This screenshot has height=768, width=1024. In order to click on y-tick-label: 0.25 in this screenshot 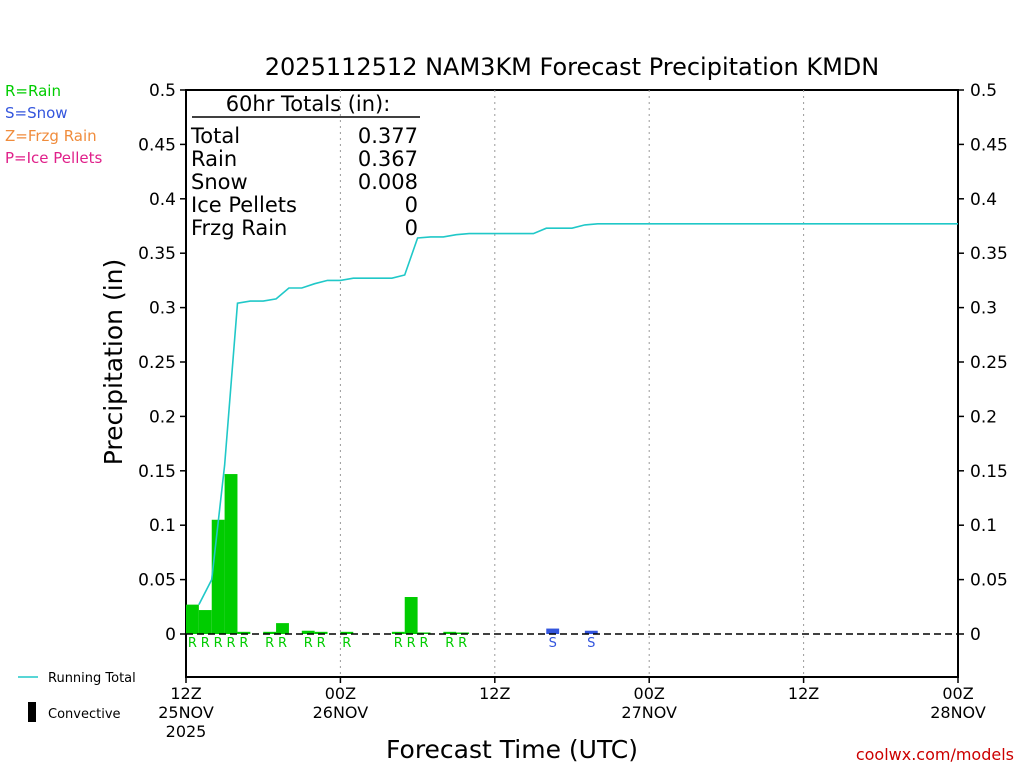, I will do `click(157, 363)`.